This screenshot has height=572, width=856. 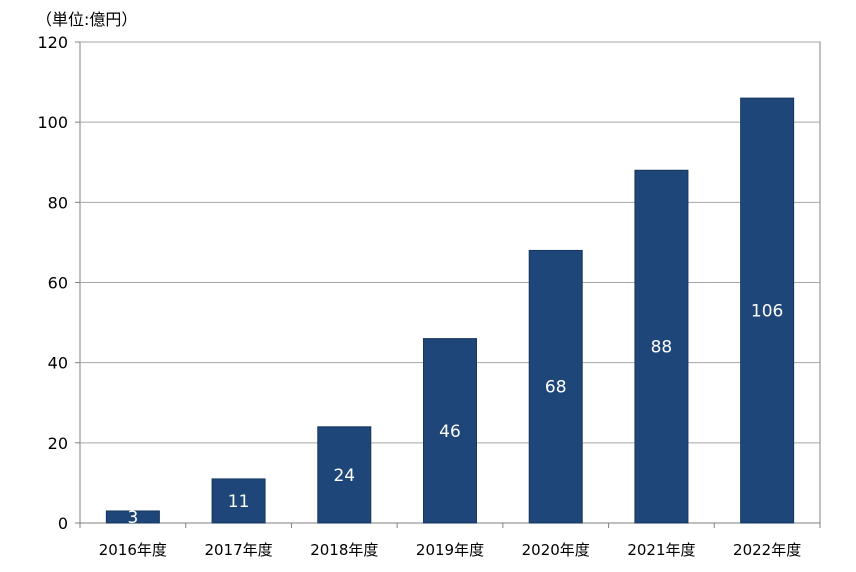 I want to click on bar-value-label: 68, so click(x=556, y=388).